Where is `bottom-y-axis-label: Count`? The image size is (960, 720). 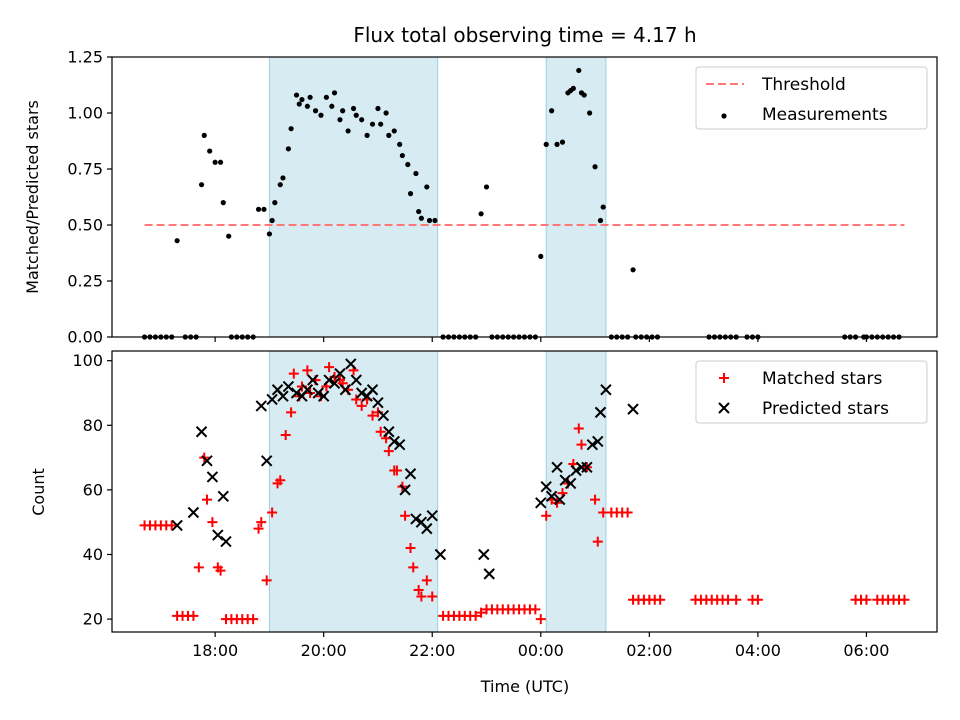 bottom-y-axis-label: Count is located at coordinates (38, 492).